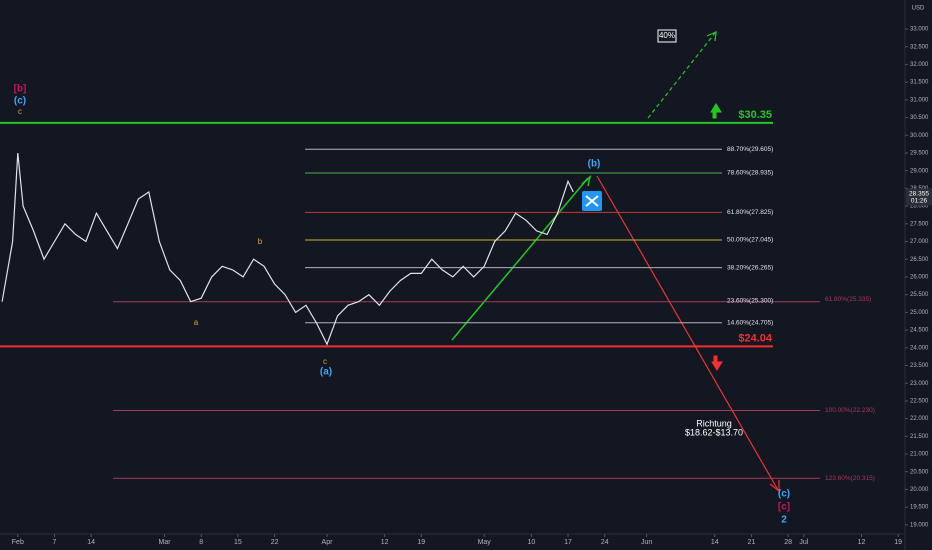 The height and width of the screenshot is (550, 932). What do you see at coordinates (919, 472) in the screenshot?
I see `y-tick-label: 20.500` at bounding box center [919, 472].